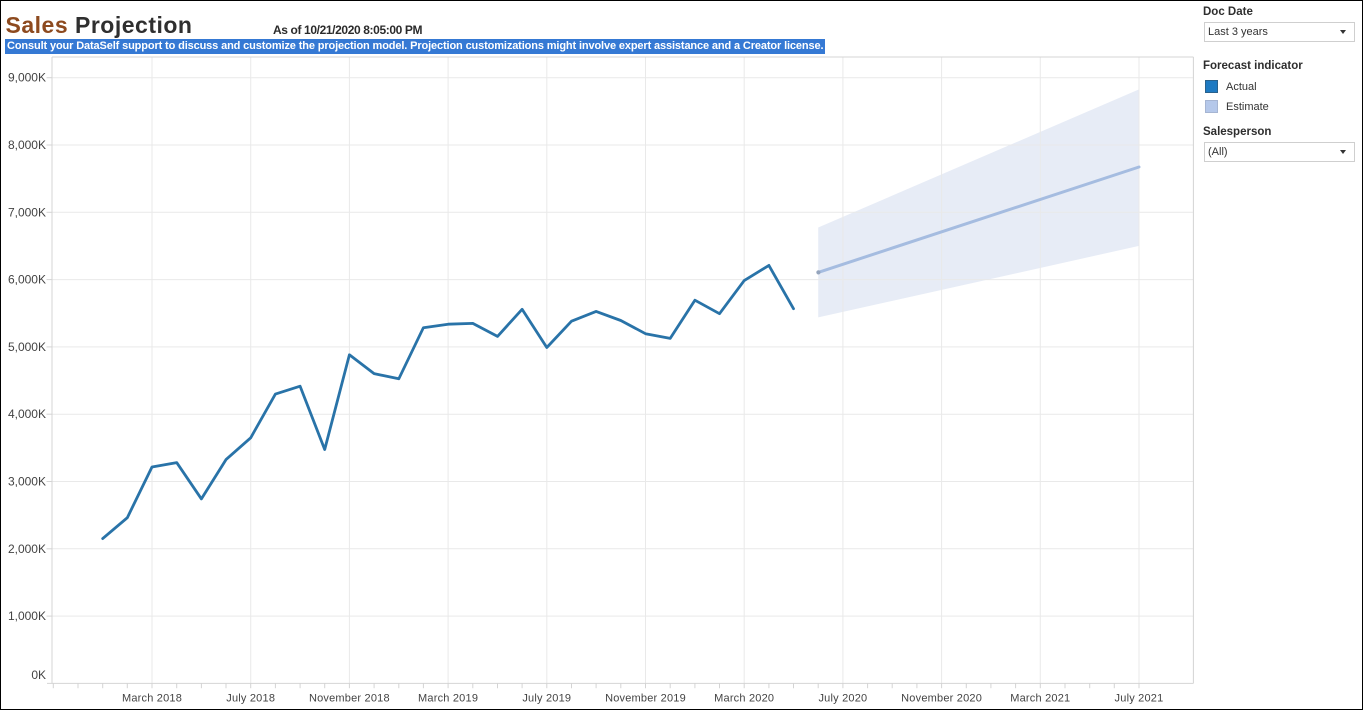 The image size is (1363, 710). Describe the element at coordinates (1040, 699) in the screenshot. I see `svg-text: March 2021` at that location.